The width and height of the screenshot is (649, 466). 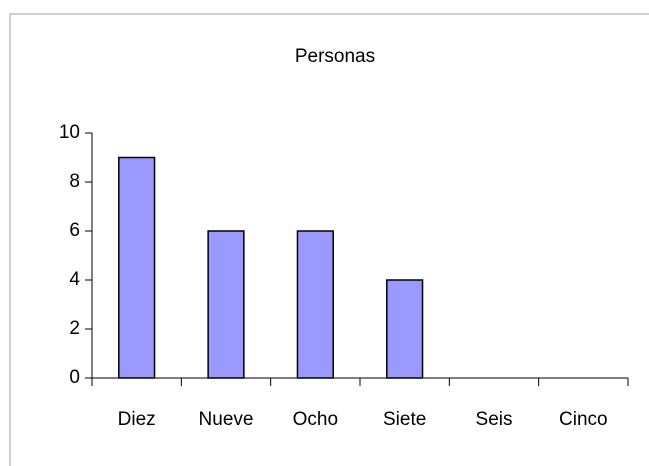 What do you see at coordinates (74, 328) in the screenshot?
I see `y-tick-label: 2` at bounding box center [74, 328].